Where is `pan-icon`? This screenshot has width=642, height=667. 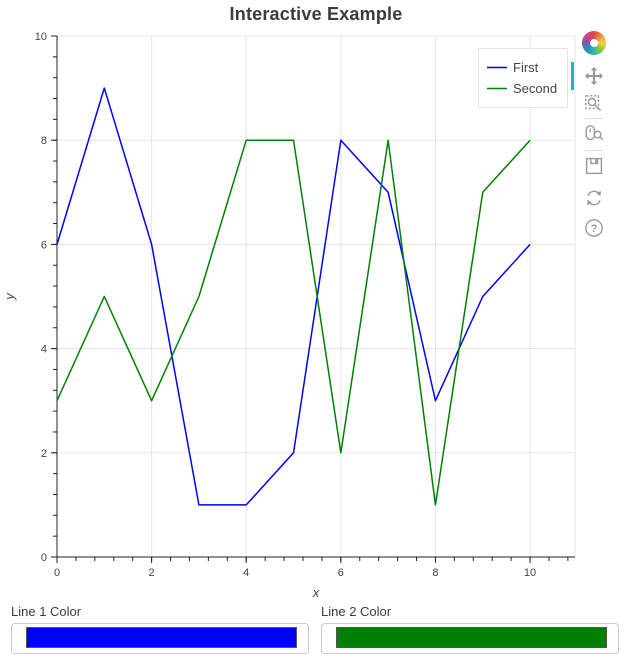
pan-icon is located at coordinates (594, 76).